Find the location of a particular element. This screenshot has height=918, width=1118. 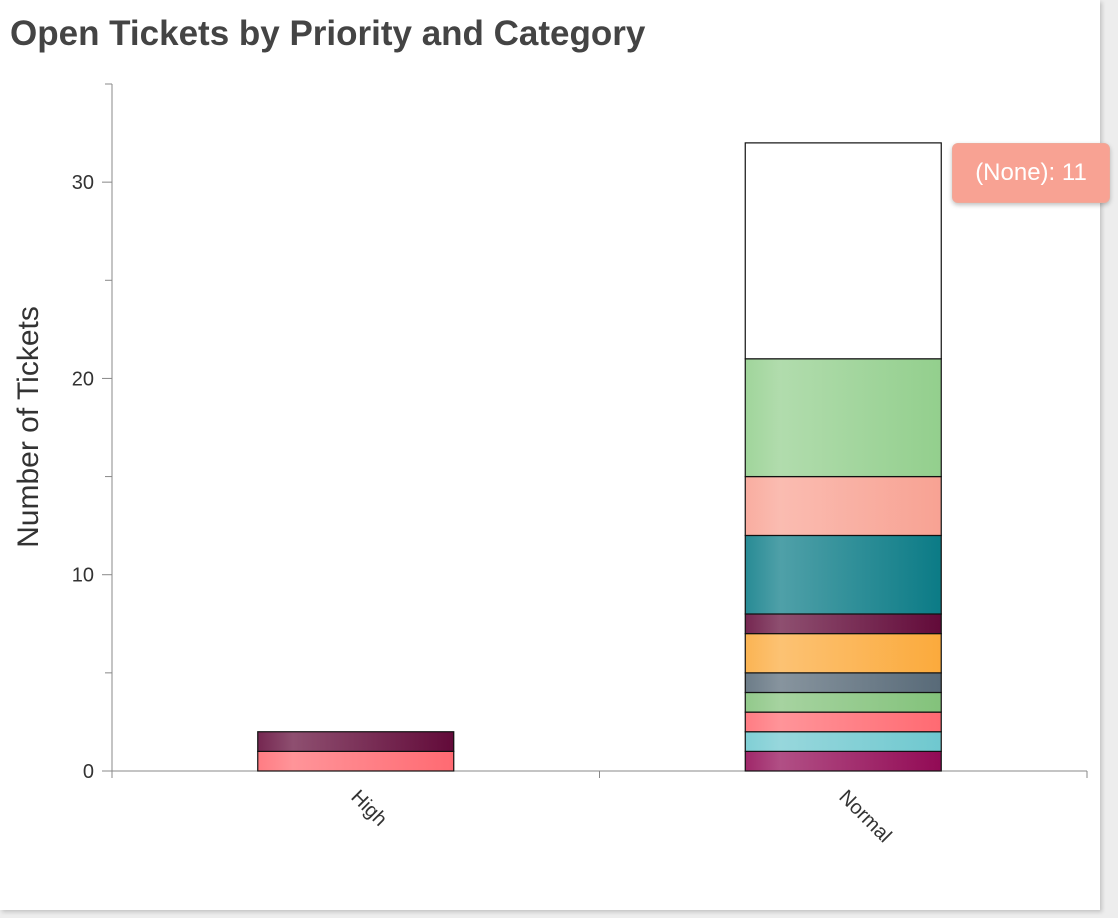

hover-tooltip: (None): 11 is located at coordinates (1031, 173).